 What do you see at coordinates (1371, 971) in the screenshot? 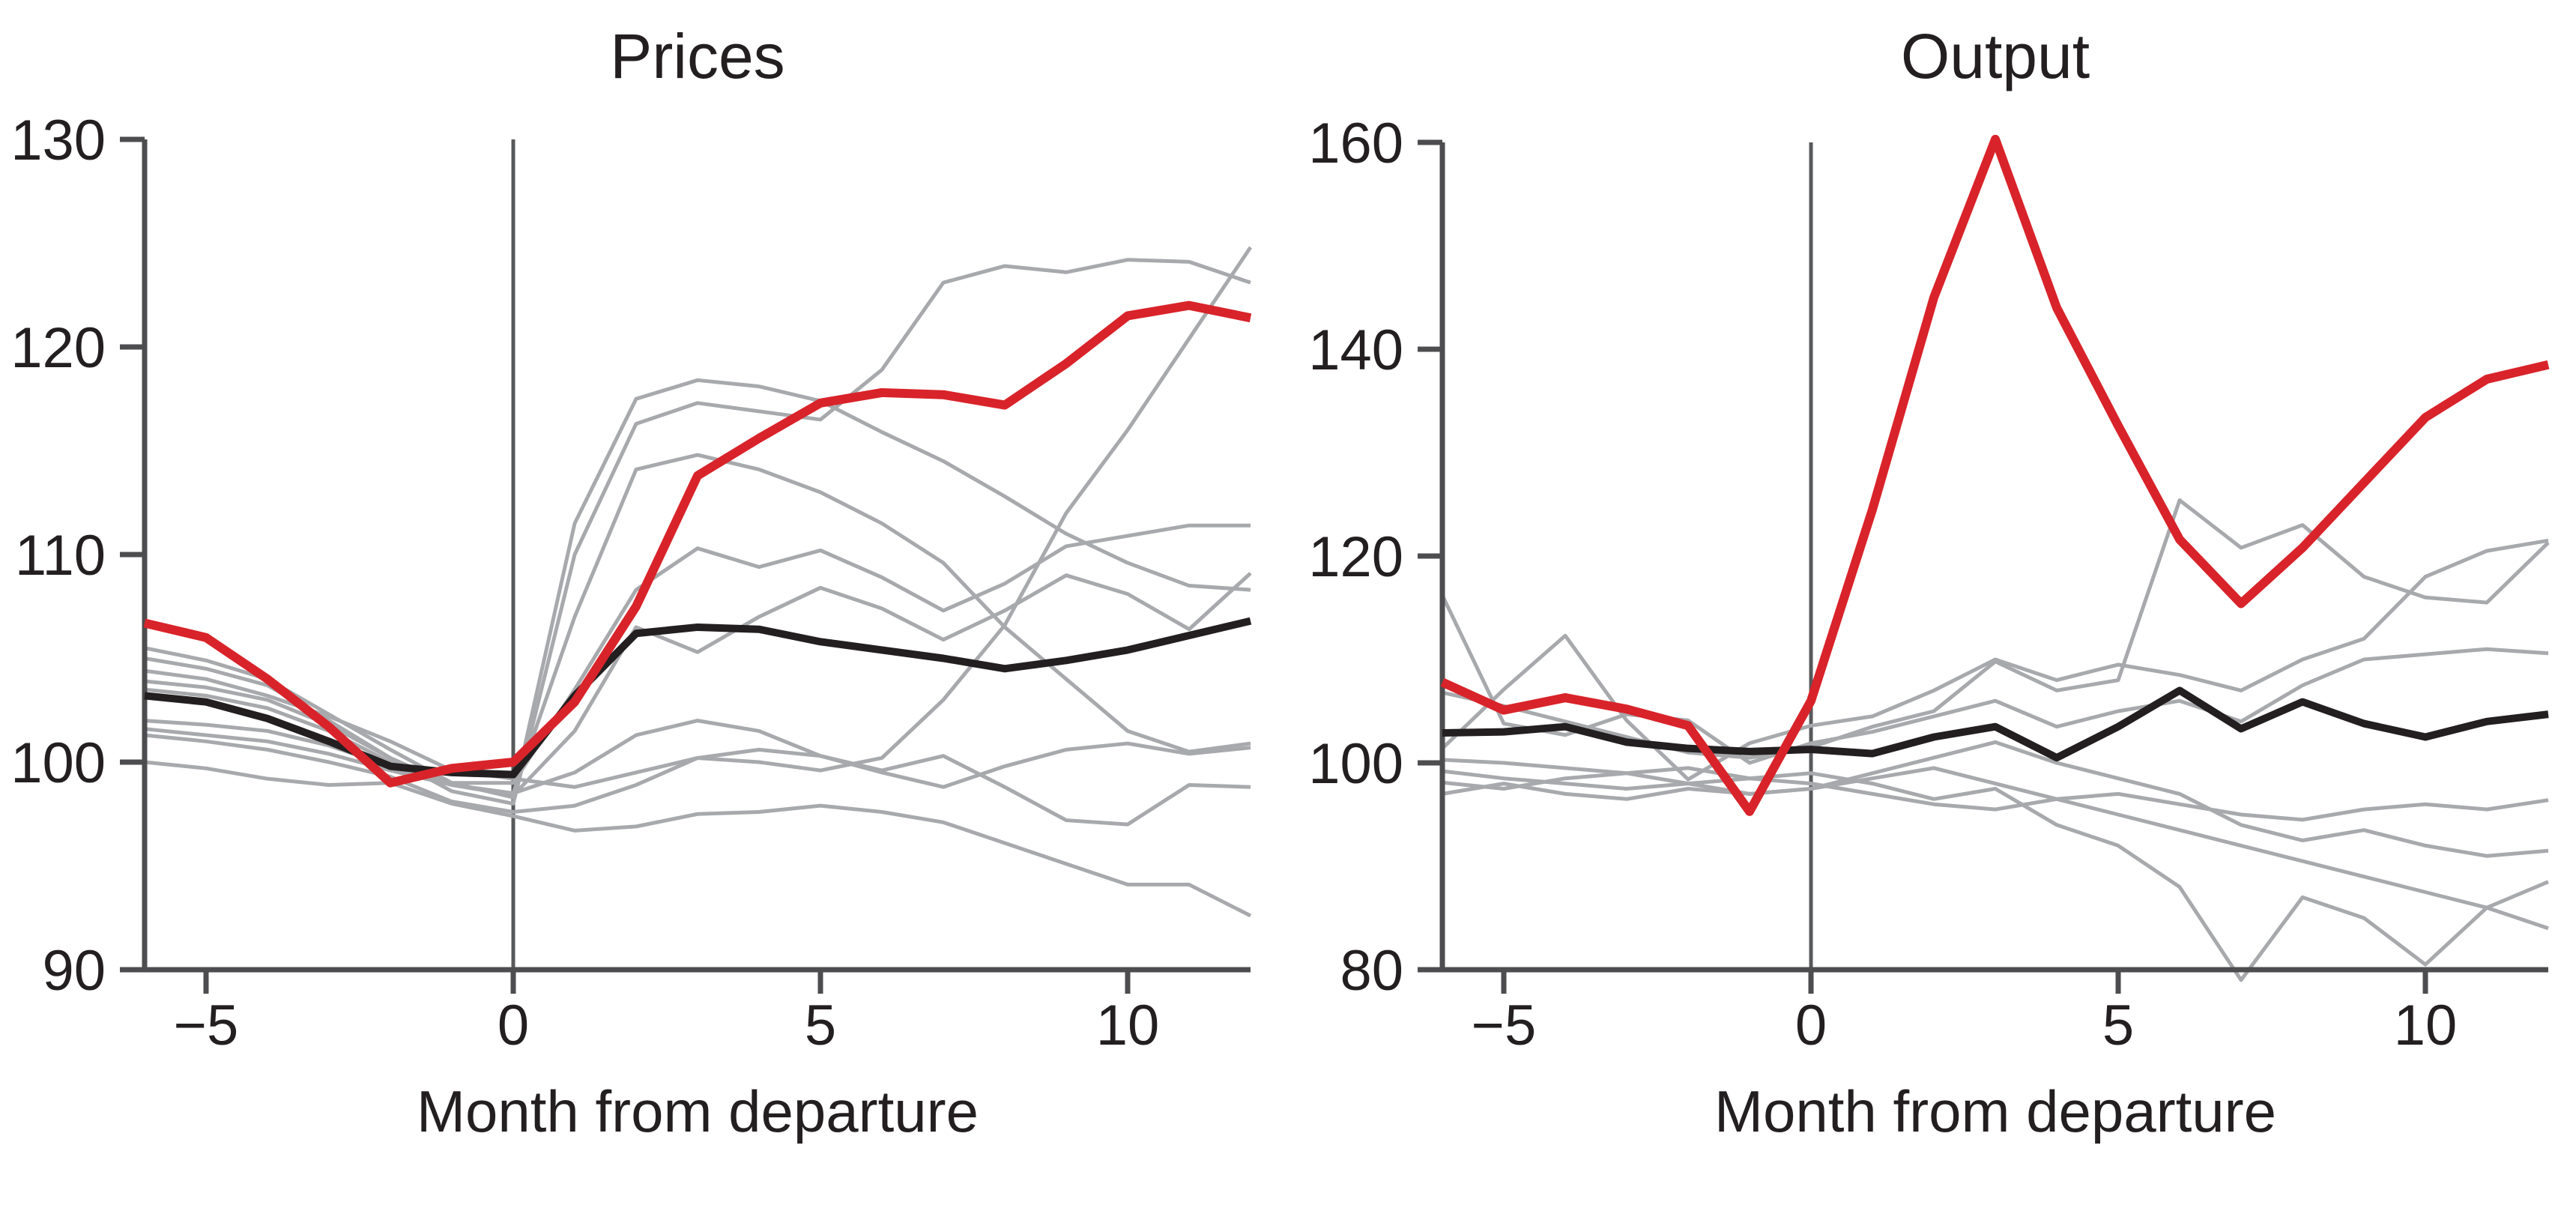
I see `y-tick-label: 80` at bounding box center [1371, 971].